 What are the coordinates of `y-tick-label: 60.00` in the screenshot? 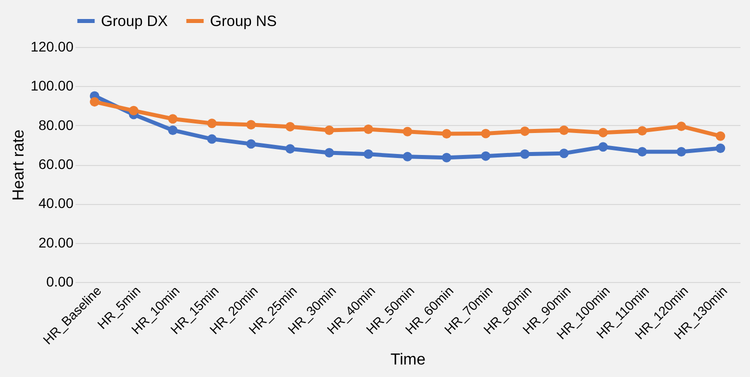 It's located at (56, 164).